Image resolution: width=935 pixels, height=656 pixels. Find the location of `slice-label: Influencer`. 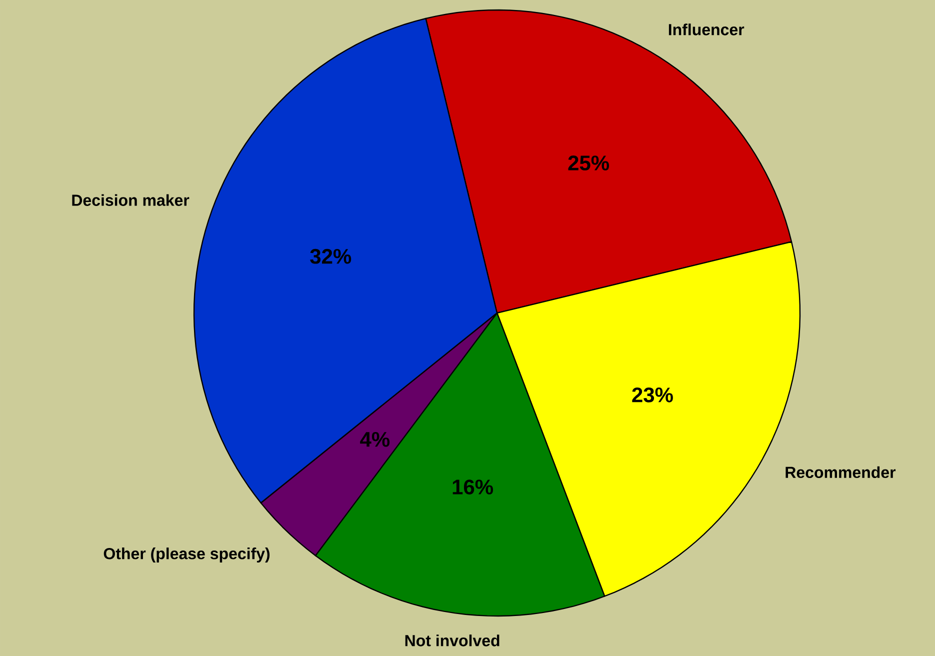

slice-label: Influencer is located at coordinates (706, 30).